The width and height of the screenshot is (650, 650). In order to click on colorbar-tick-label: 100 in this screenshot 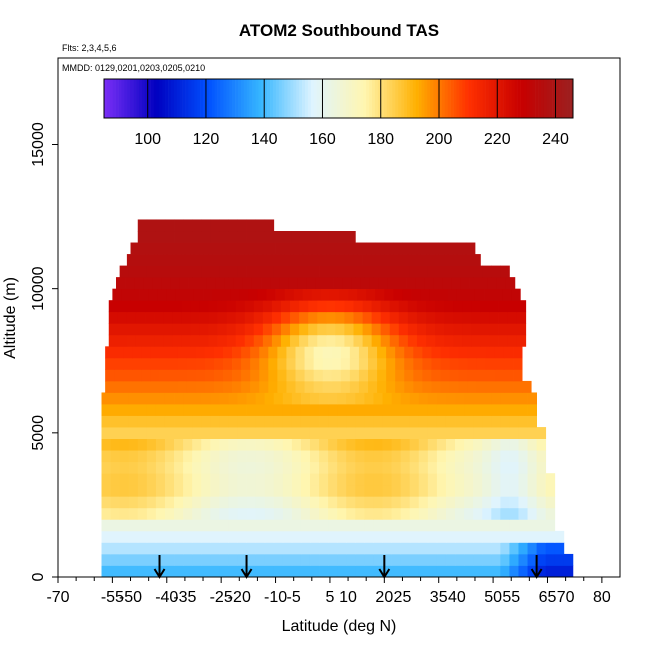, I will do `click(147, 139)`.